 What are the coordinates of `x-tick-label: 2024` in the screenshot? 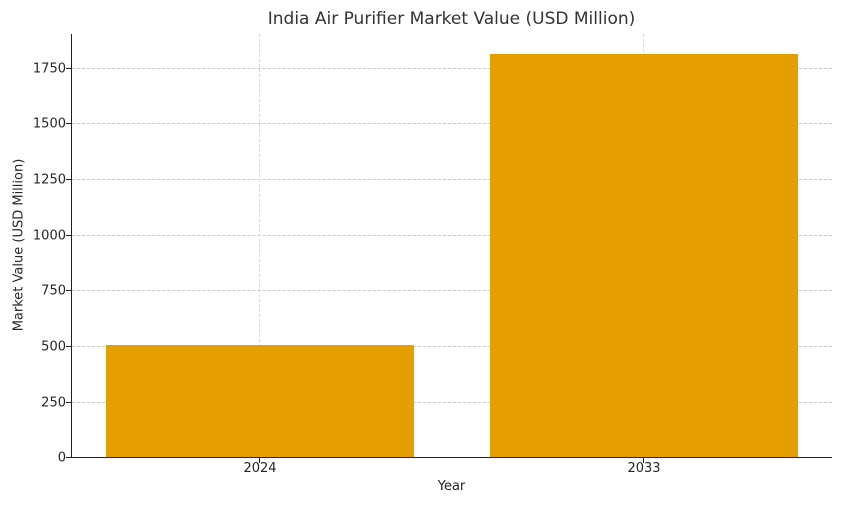 It's located at (260, 468).